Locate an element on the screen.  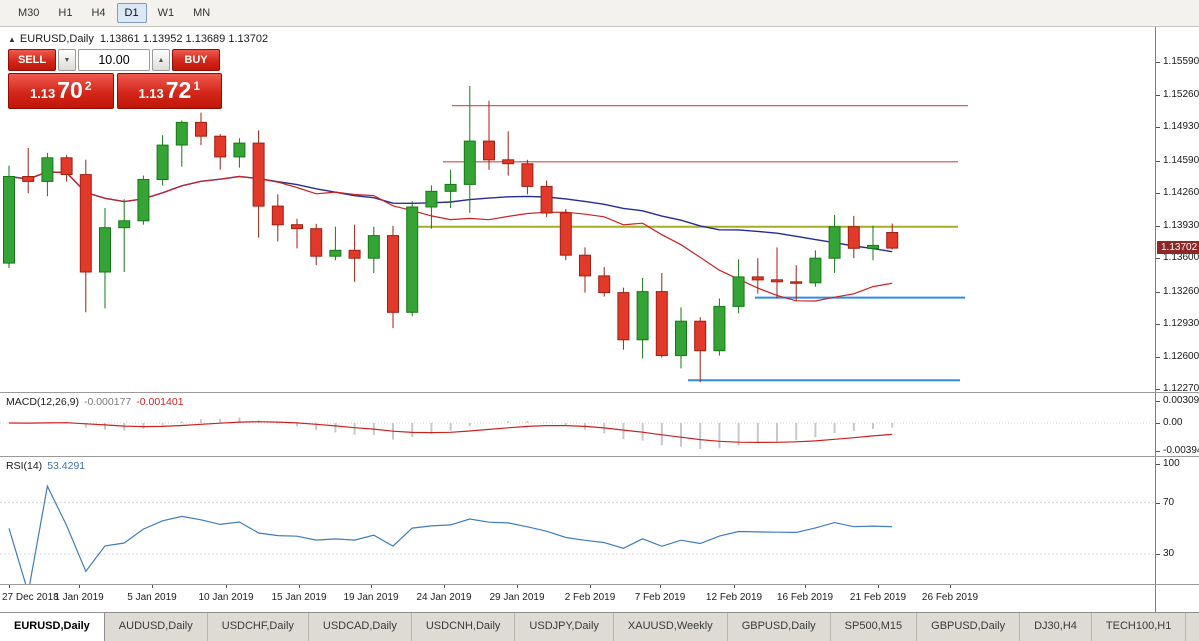
date-tick-label: 5 Jan 2019 is located at coordinates (152, 597).